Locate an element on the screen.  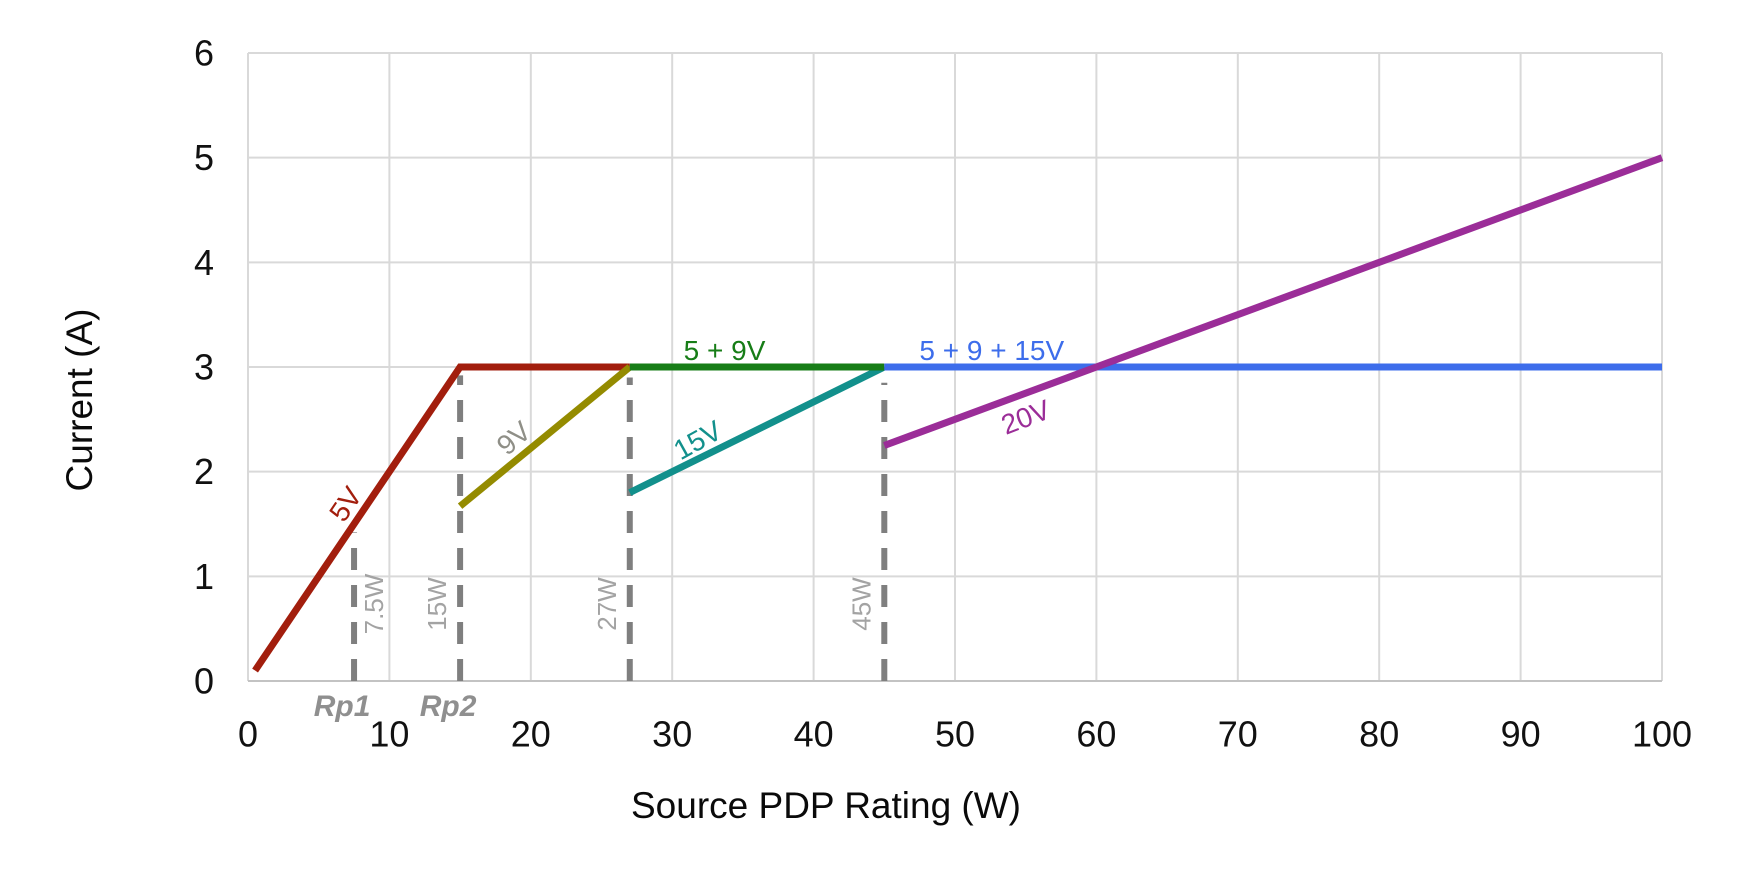
series-line-15v is located at coordinates (757, 429).